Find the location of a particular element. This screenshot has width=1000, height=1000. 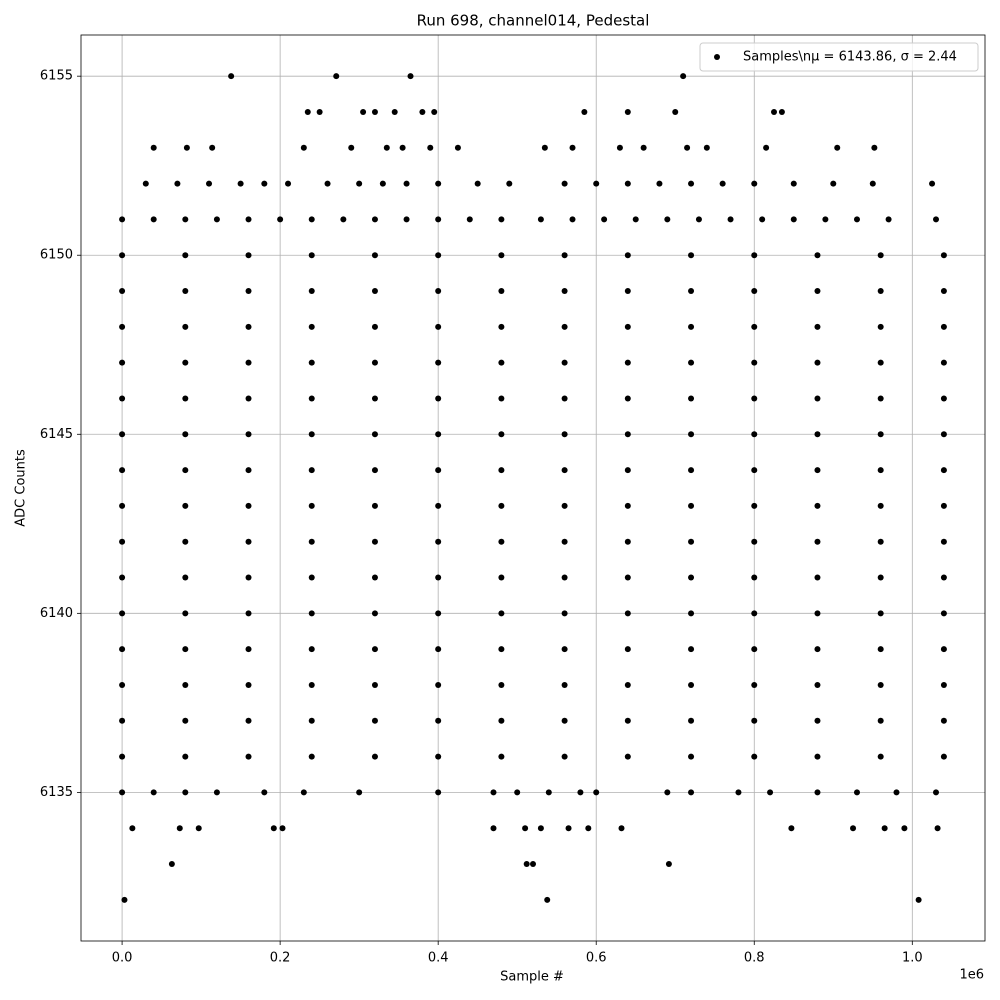

y-tick-label: 6140 is located at coordinates (56, 613).